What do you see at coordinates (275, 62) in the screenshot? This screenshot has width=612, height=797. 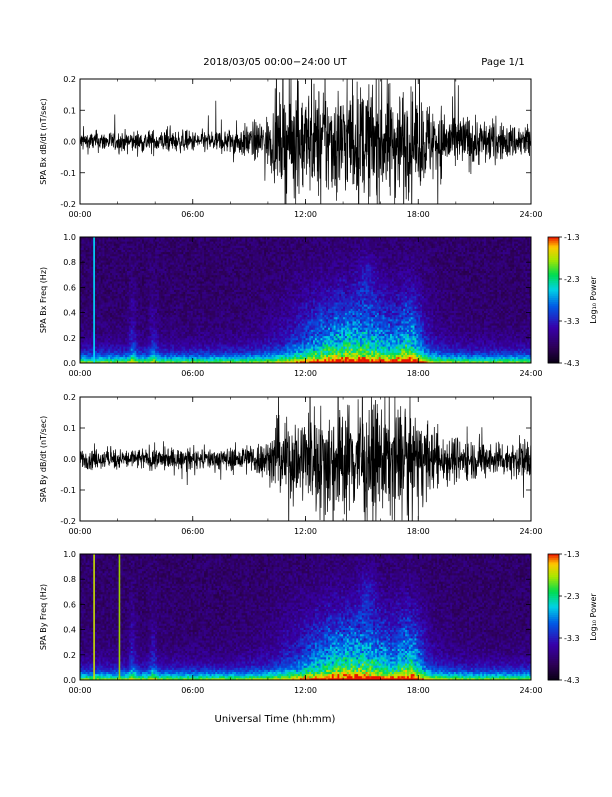 I see `figure-title: 2018/03/05 00:00−24:00 UT` at bounding box center [275, 62].